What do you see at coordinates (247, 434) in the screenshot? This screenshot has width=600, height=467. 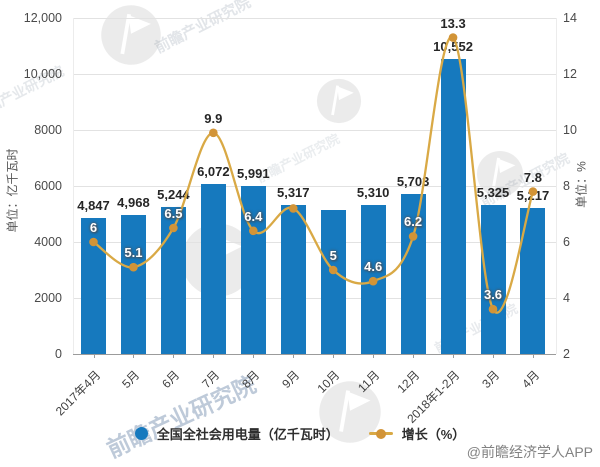 I see `legend-label: 全国全社会用电量（亿千瓦时）` at bounding box center [247, 434].